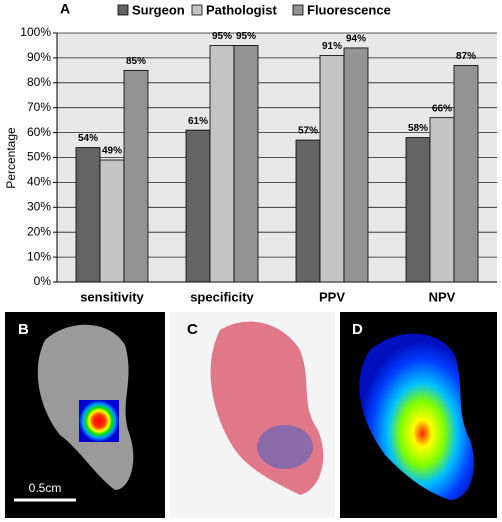 This screenshot has height=522, width=502. What do you see at coordinates (45, 488) in the screenshot?
I see `scale-bar-label: 0.5cm` at bounding box center [45, 488].